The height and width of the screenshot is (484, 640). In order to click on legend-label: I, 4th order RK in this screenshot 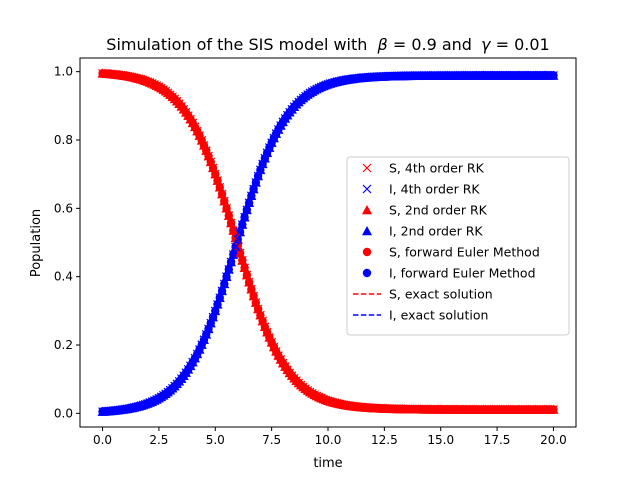, I will do `click(434, 189)`.